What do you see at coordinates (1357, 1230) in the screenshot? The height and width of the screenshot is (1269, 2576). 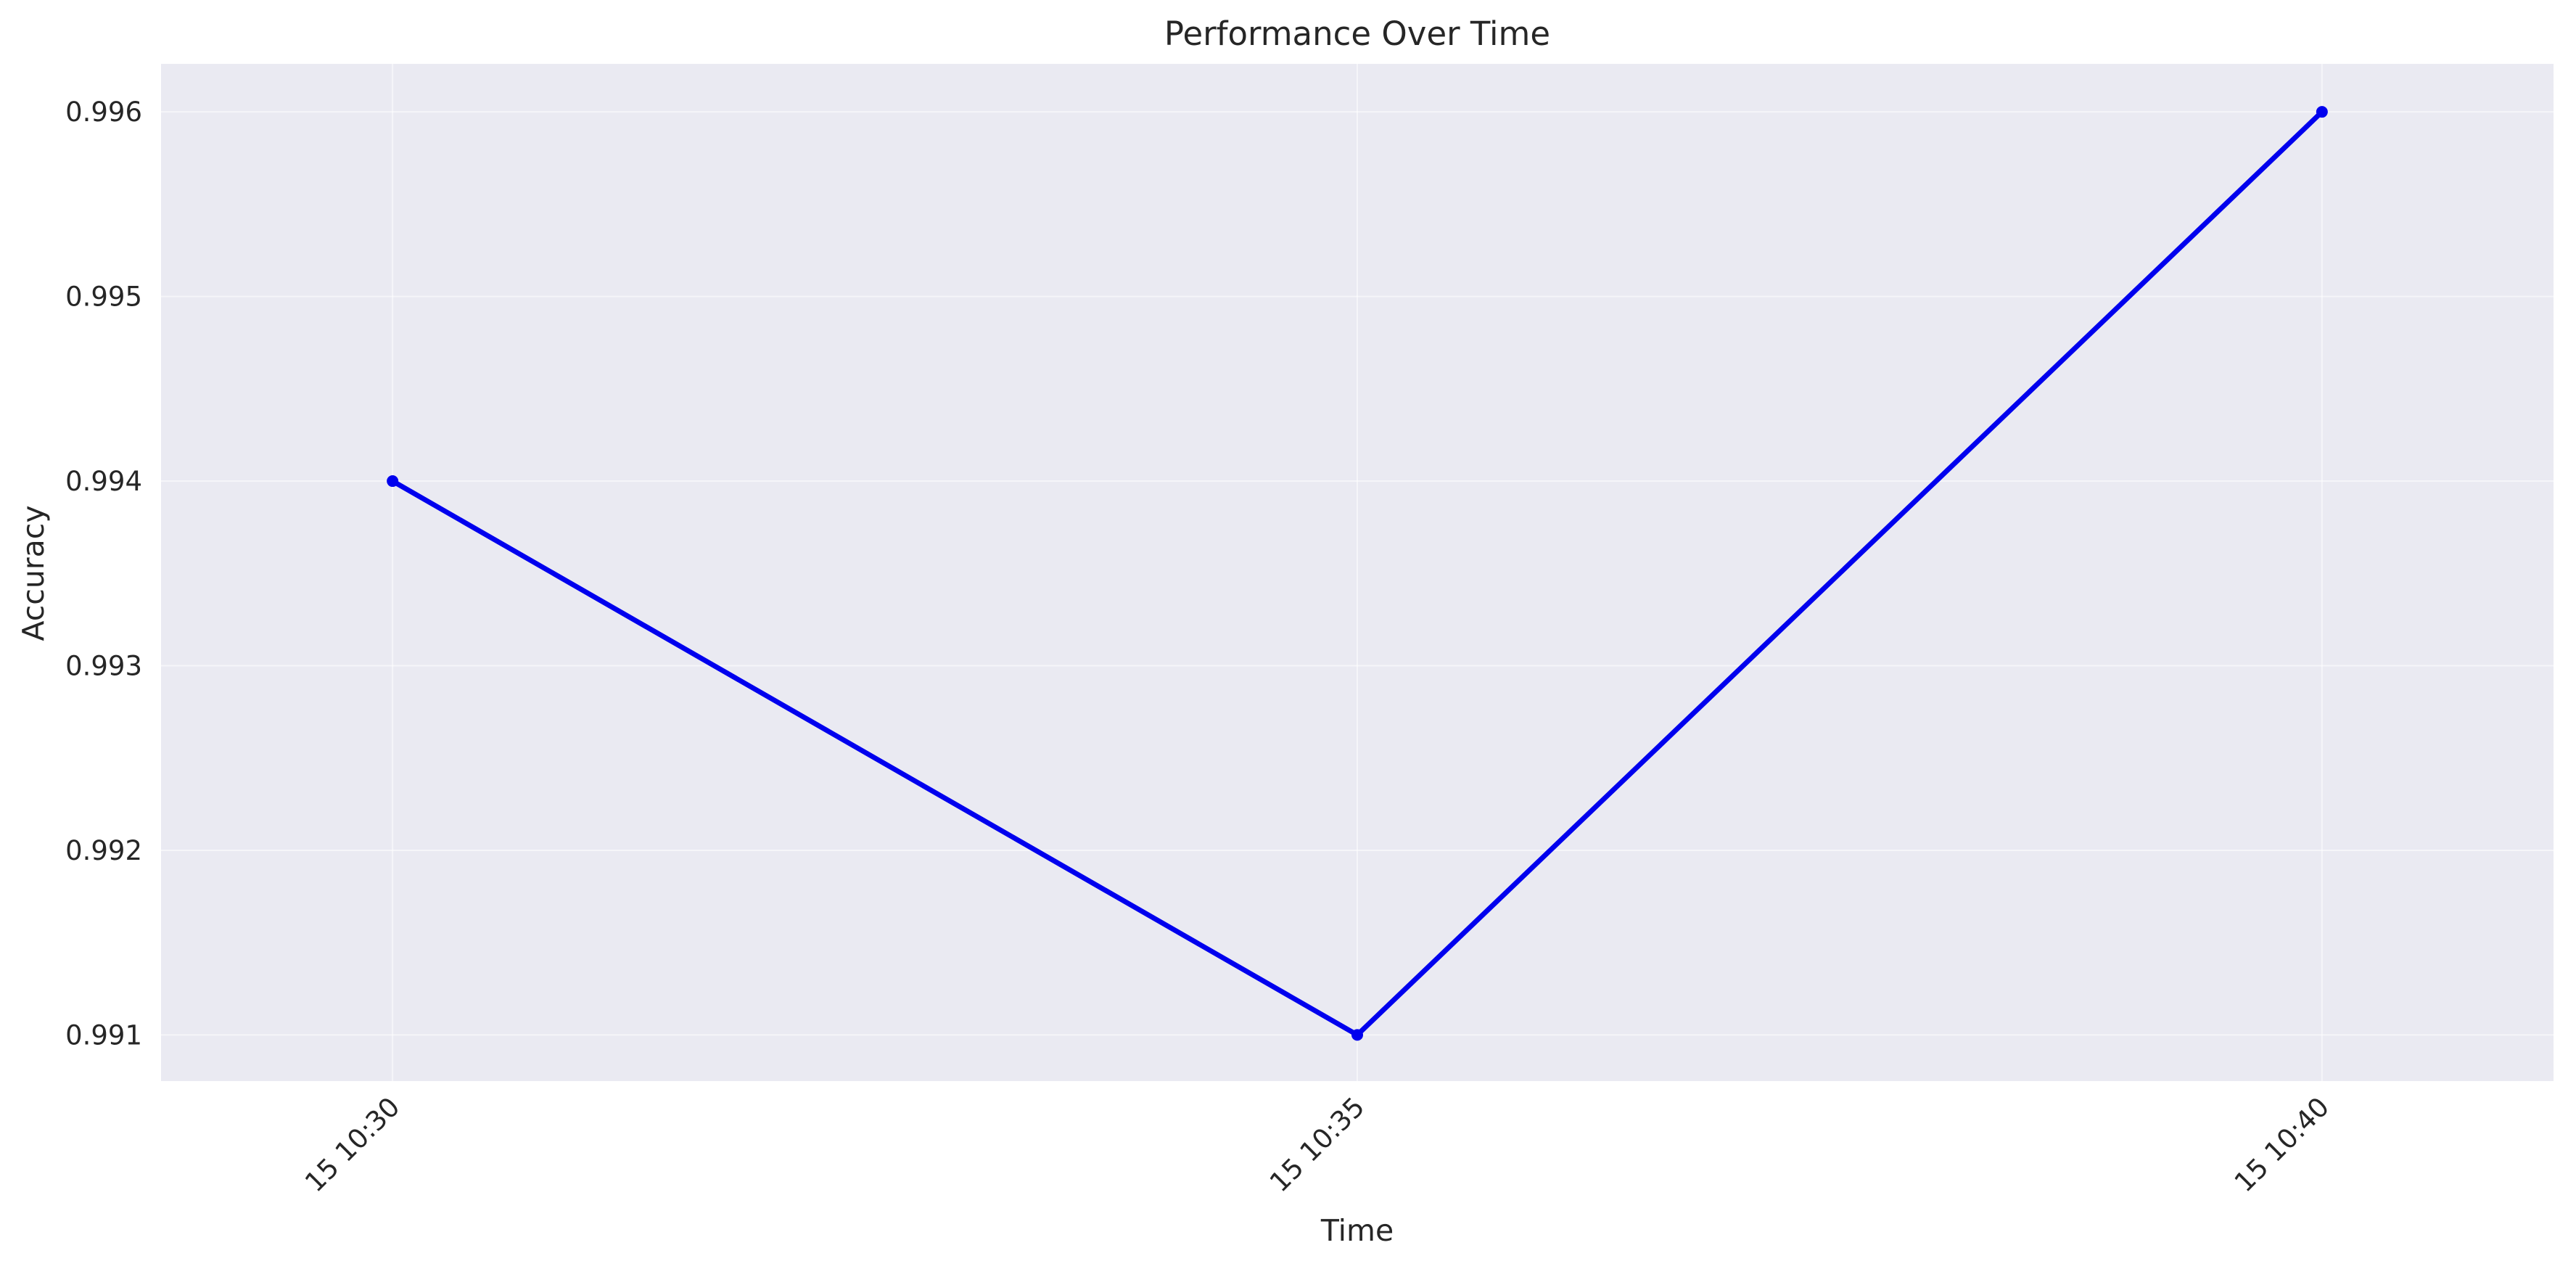 I see `x-axis-label: Time` at bounding box center [1357, 1230].